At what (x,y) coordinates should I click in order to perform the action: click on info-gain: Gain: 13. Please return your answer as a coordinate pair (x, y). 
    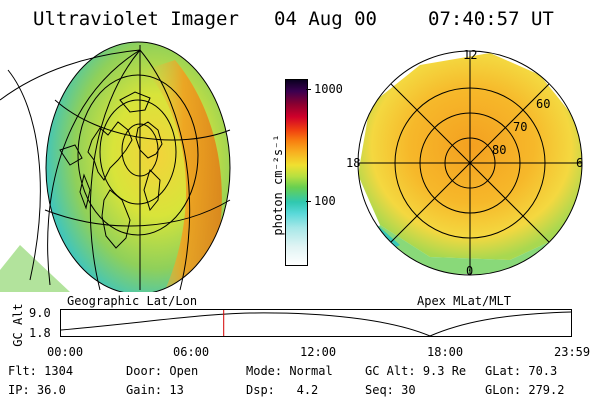
    Looking at the image, I should click on (155, 390).